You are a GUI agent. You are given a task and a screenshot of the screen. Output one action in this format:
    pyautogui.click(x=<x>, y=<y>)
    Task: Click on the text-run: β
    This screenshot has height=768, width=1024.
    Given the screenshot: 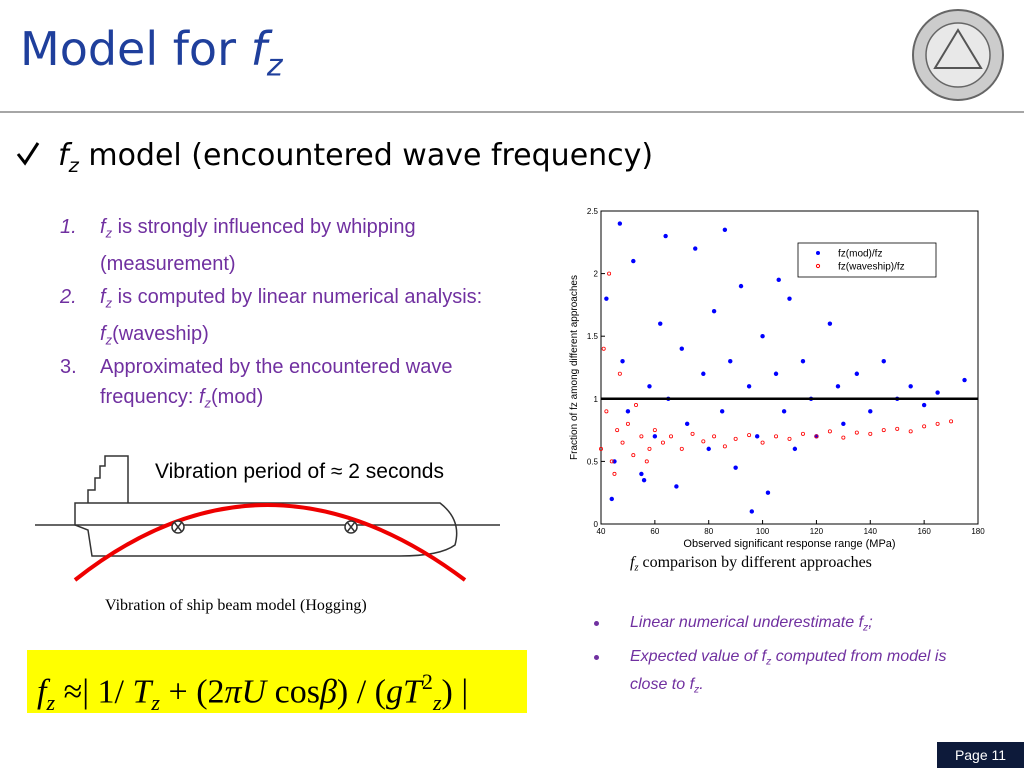 What is the action you would take?
    pyautogui.click(x=328, y=692)
    